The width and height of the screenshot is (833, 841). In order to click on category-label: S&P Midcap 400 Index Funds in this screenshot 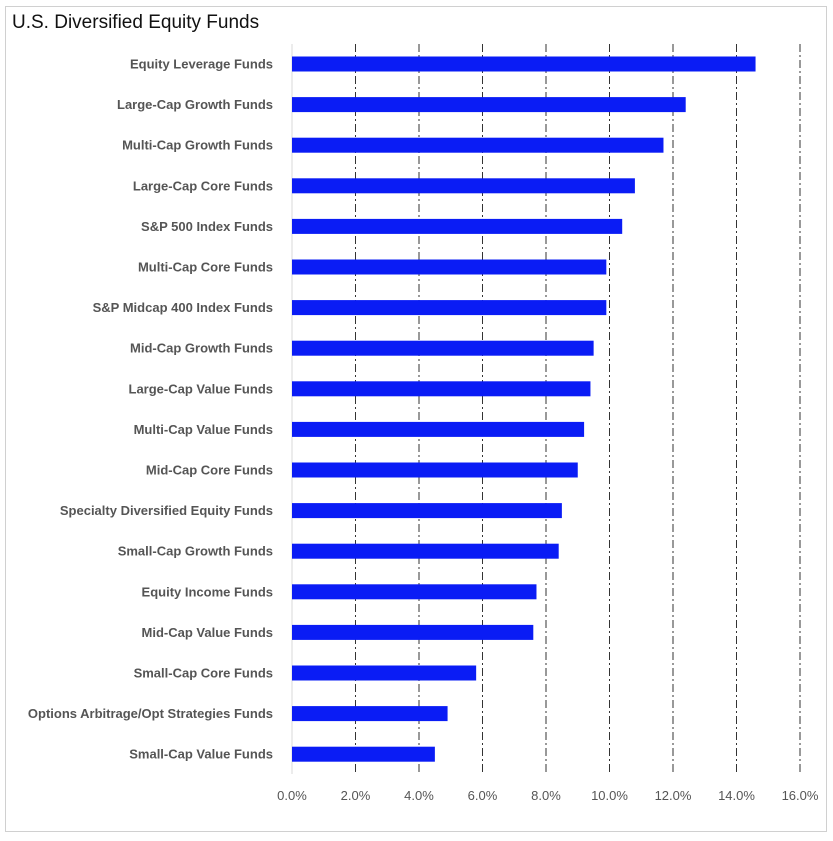, I will do `click(183, 307)`.